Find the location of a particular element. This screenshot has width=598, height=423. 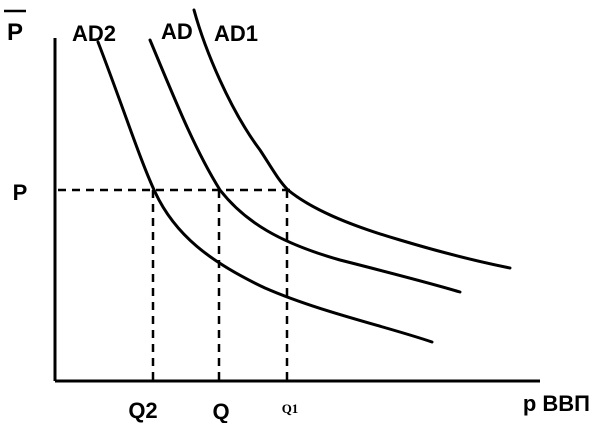

ad1-curve-label: AD1 is located at coordinates (236, 33).